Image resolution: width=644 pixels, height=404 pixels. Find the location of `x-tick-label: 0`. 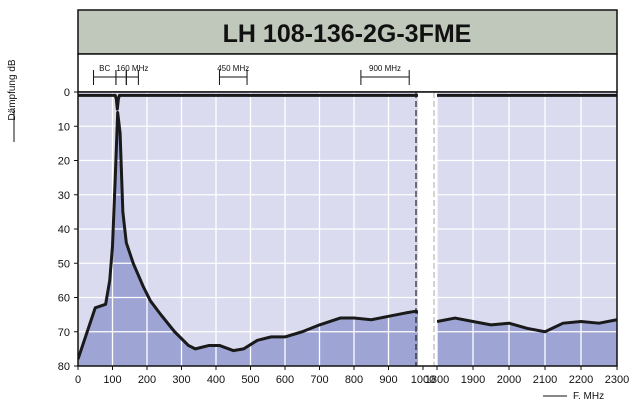

x-tick-label: 0 is located at coordinates (78, 380).